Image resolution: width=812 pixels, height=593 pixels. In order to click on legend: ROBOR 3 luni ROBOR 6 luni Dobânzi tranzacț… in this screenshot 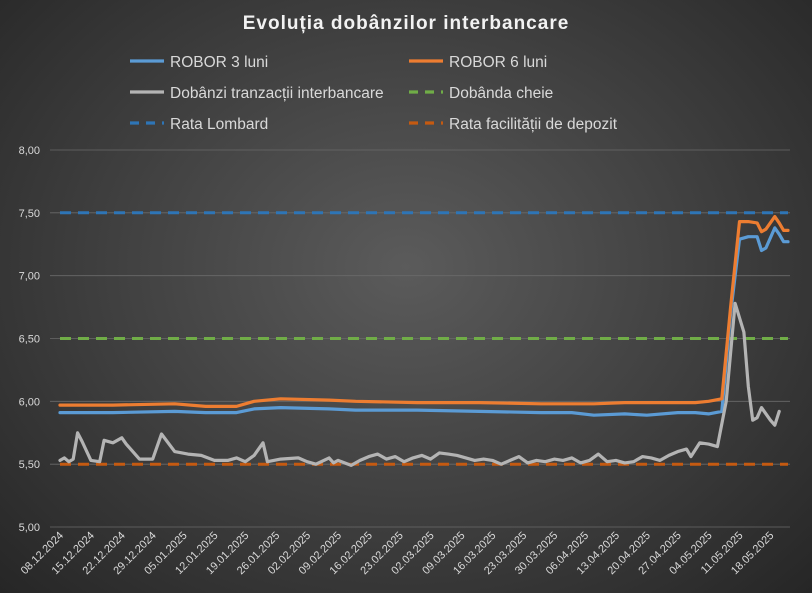, I will do `click(374, 93)`.